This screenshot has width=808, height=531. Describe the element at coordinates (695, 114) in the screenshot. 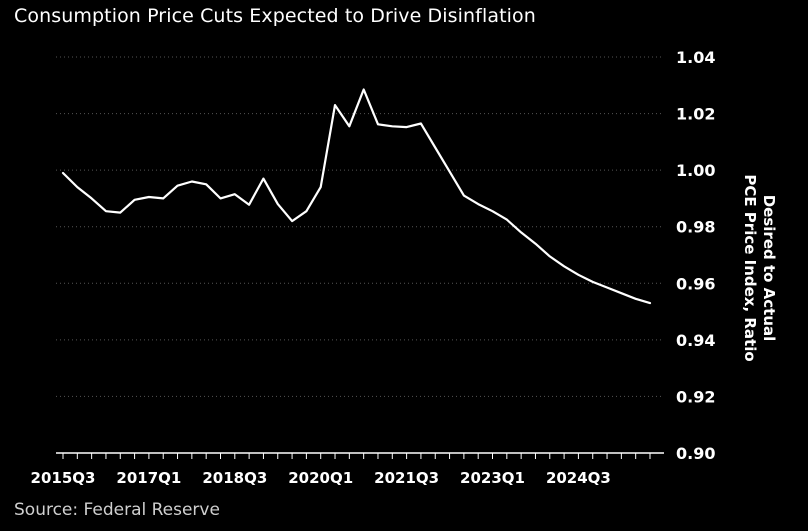

I see `y-tick-label: 1.02` at that location.